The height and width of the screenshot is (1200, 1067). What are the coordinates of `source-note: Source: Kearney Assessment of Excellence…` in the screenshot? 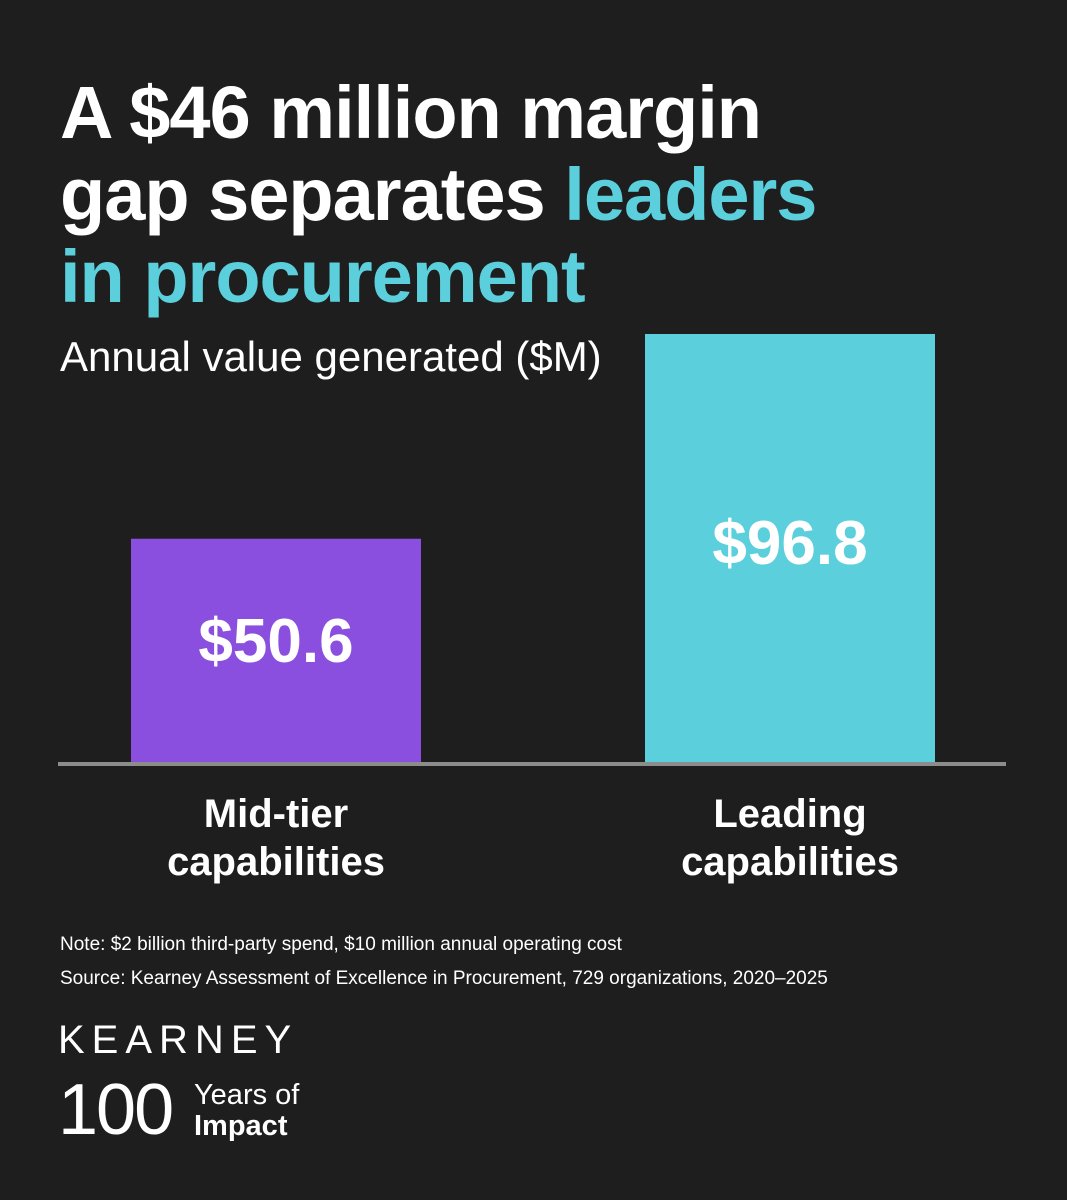 It's located at (444, 978).